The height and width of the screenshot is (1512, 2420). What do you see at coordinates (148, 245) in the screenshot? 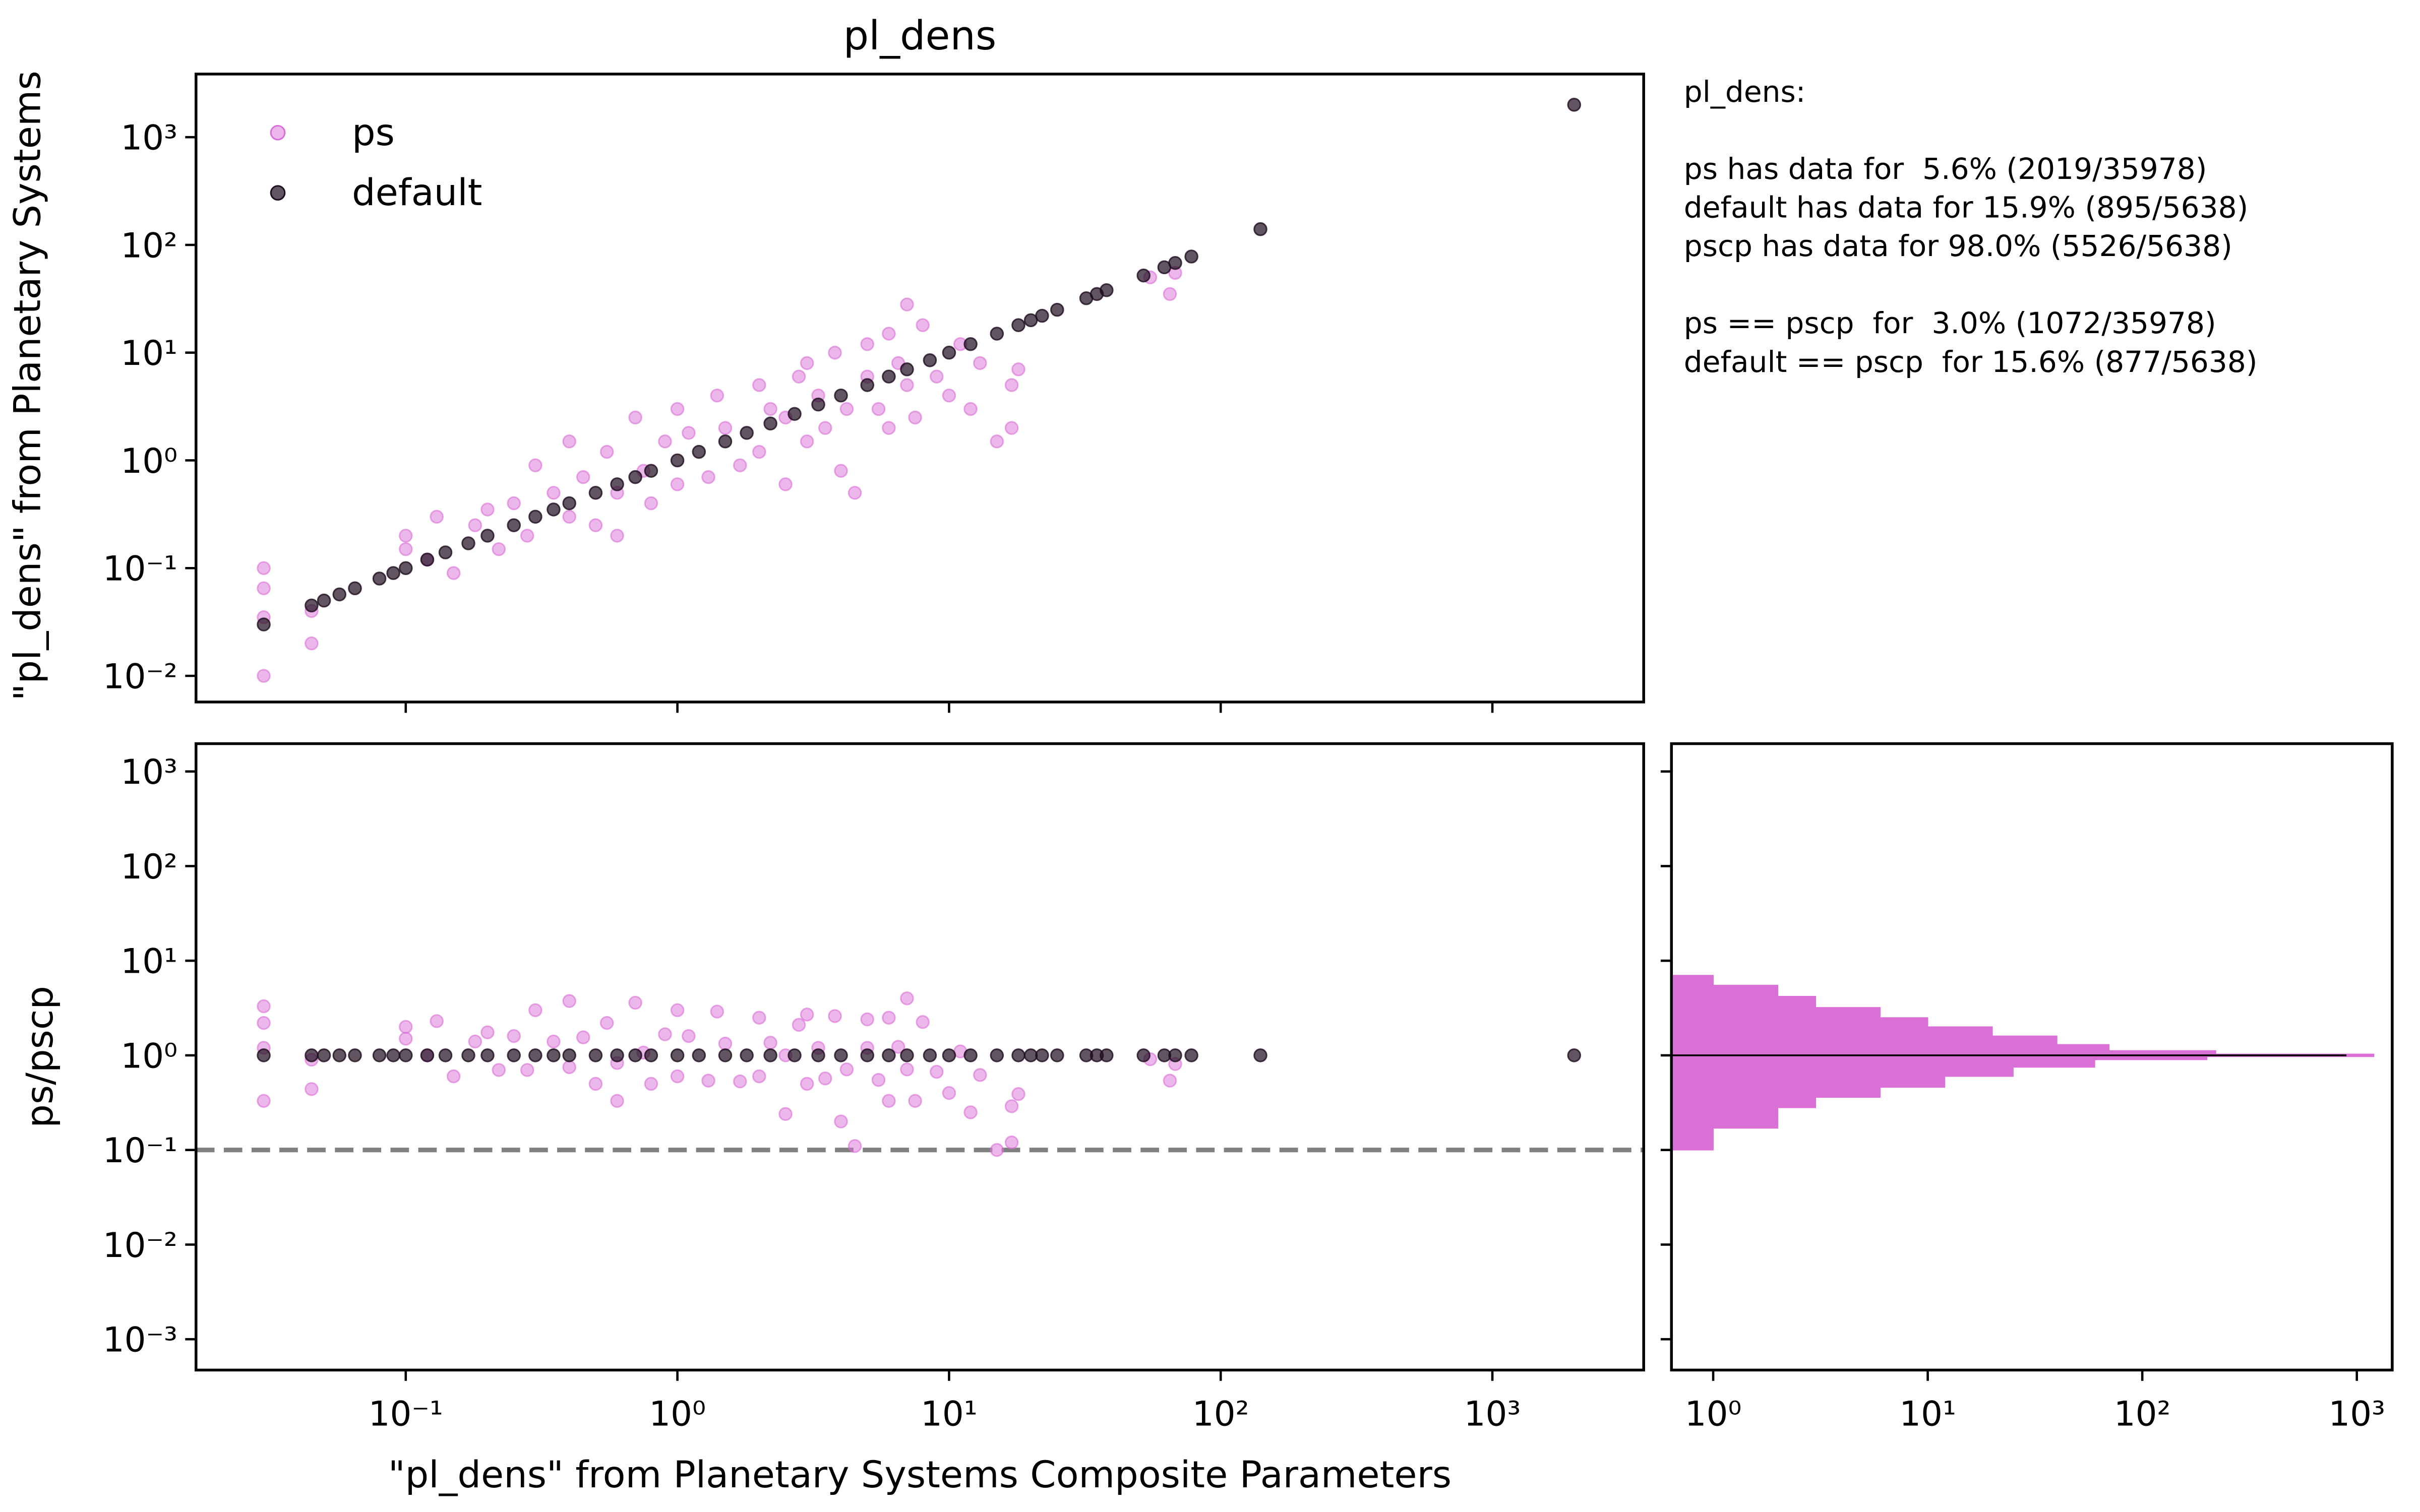
I see `y-tick-label: 10²` at bounding box center [148, 245].